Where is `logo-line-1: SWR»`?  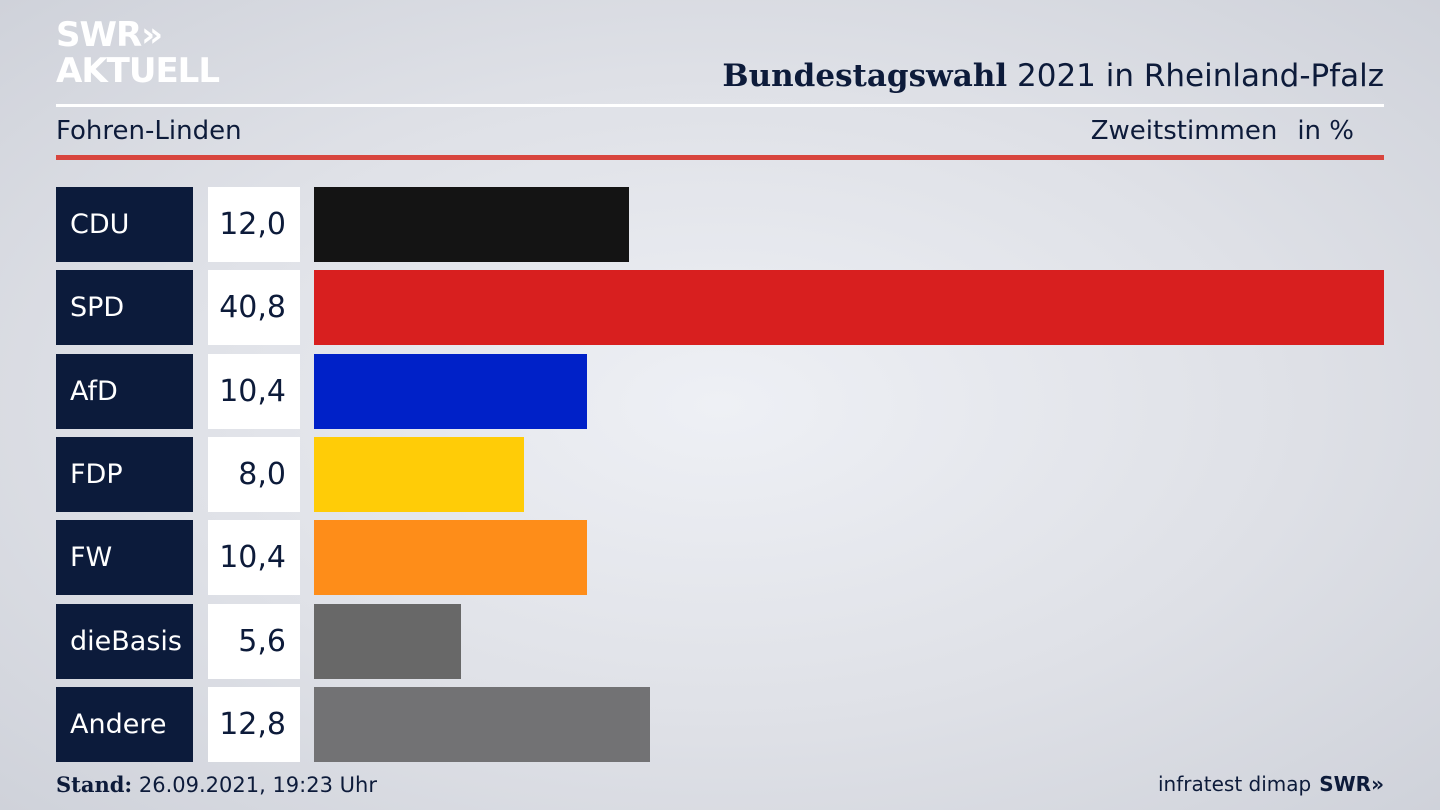
logo-line-1: SWR» is located at coordinates (109, 35).